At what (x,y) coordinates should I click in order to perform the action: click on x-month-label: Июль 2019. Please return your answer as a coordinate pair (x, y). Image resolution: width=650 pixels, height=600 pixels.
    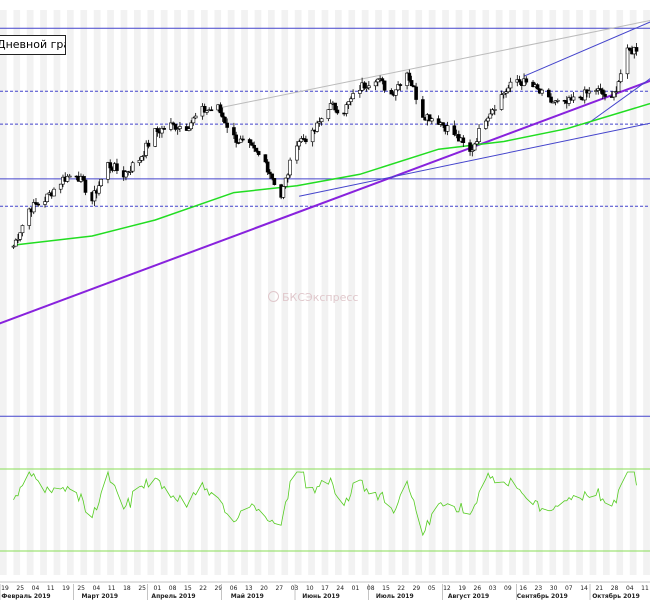
    Looking at the image, I should click on (395, 596).